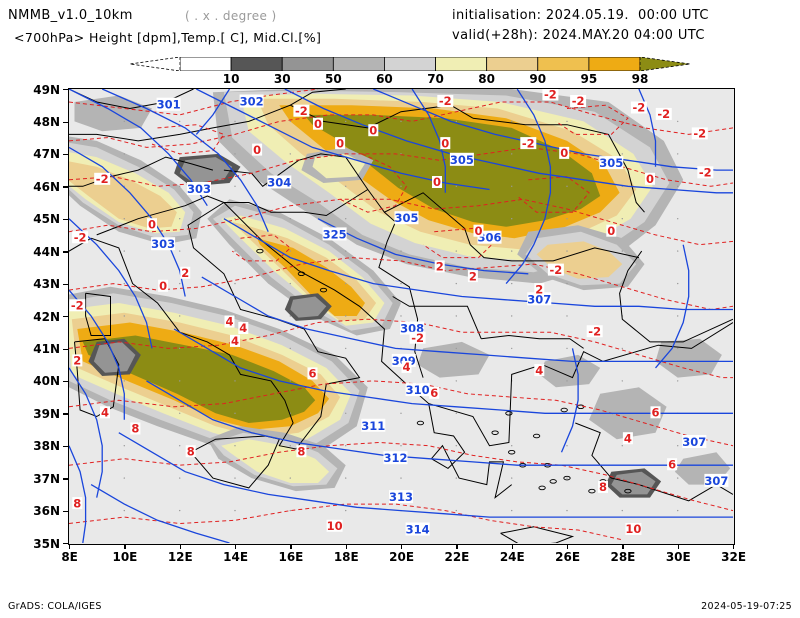 The image size is (800, 618). What do you see at coordinates (46, 284) in the screenshot?
I see `latitude-tick-label: 43N` at bounding box center [46, 284].